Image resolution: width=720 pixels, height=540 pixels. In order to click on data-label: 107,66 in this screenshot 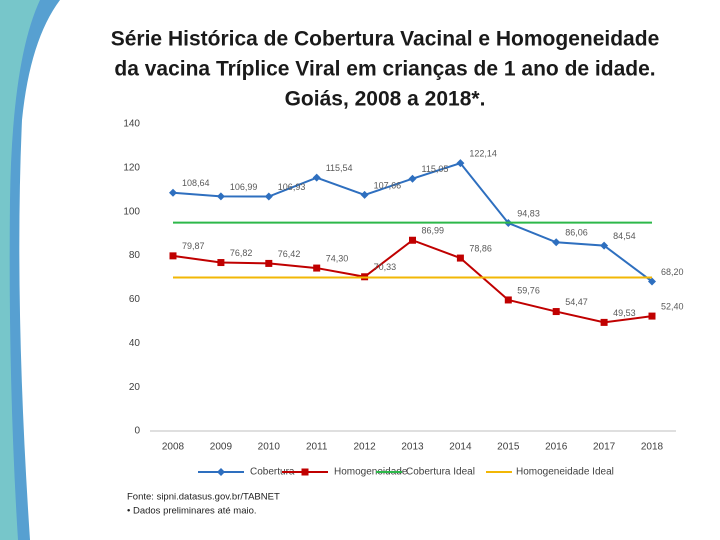, I will do `click(388, 185)`.